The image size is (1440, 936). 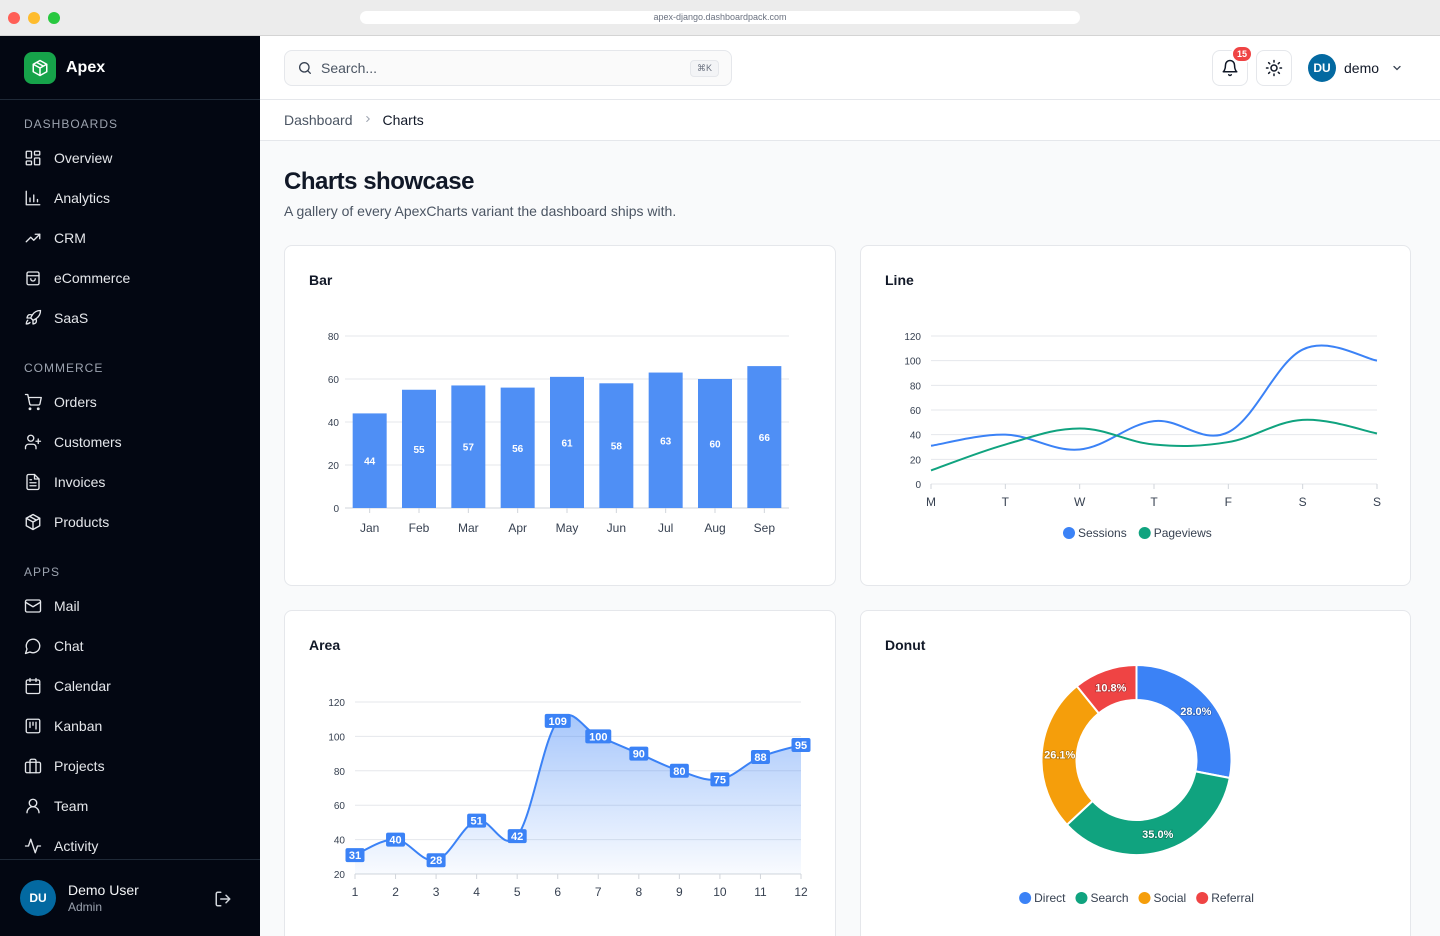 What do you see at coordinates (355, 892) in the screenshot?
I see `x-tick-label: 1` at bounding box center [355, 892].